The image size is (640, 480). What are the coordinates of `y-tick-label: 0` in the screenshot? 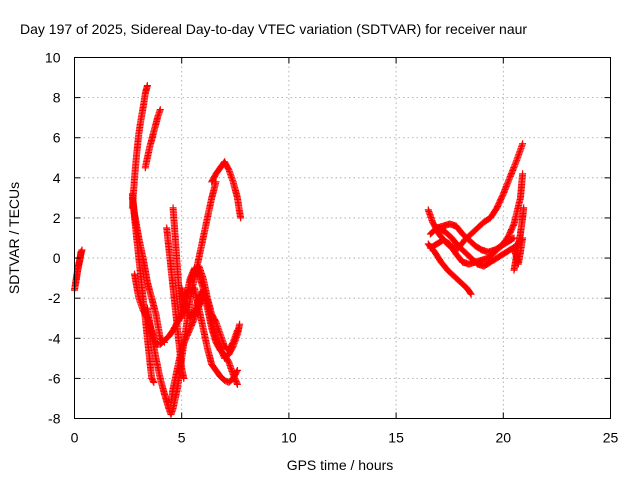 It's located at (57, 258).